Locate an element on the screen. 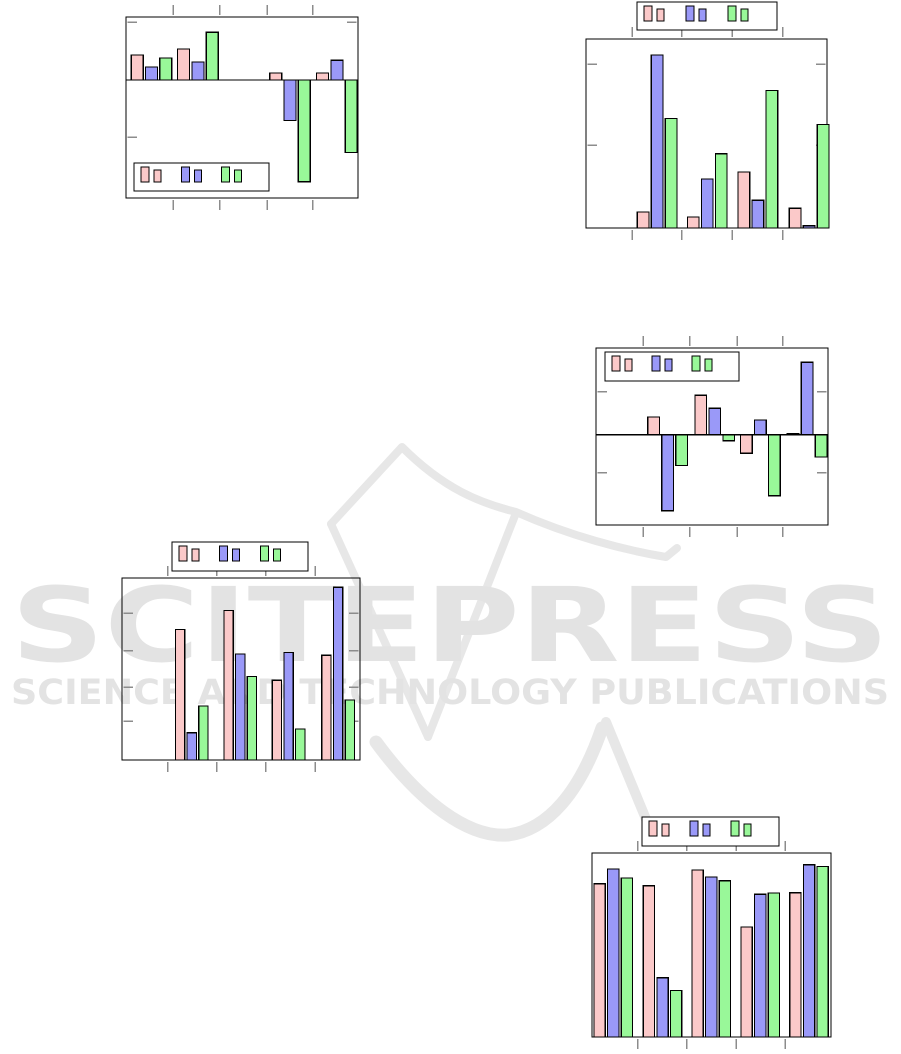  watermark-subtitle: SCIENCE AND TECHNOLOGY PUBLICATIONS is located at coordinates (450, 693).